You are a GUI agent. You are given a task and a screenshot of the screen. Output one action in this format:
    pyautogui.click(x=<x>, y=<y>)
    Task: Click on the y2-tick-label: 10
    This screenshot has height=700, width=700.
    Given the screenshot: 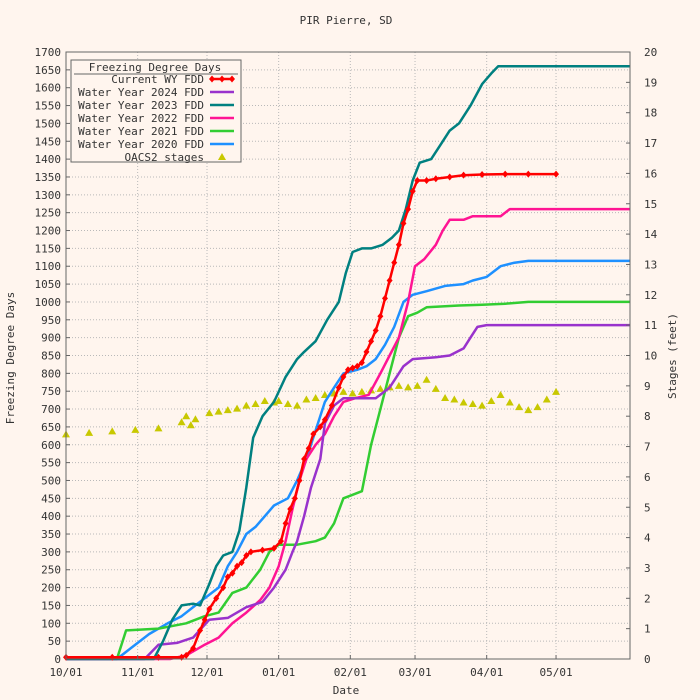 What is the action you would take?
    pyautogui.click(x=650, y=356)
    